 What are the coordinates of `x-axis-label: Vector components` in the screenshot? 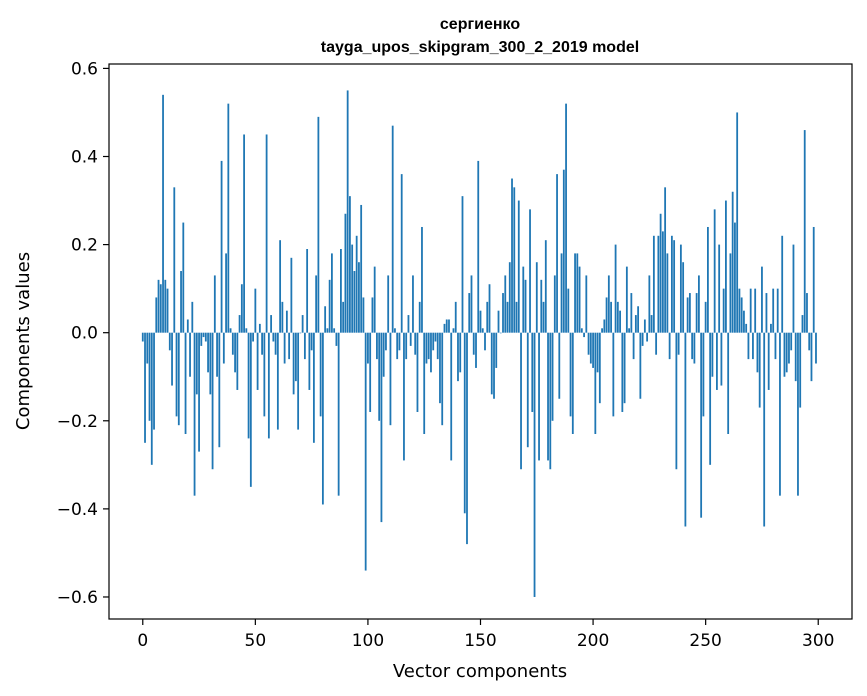 It's located at (480, 671).